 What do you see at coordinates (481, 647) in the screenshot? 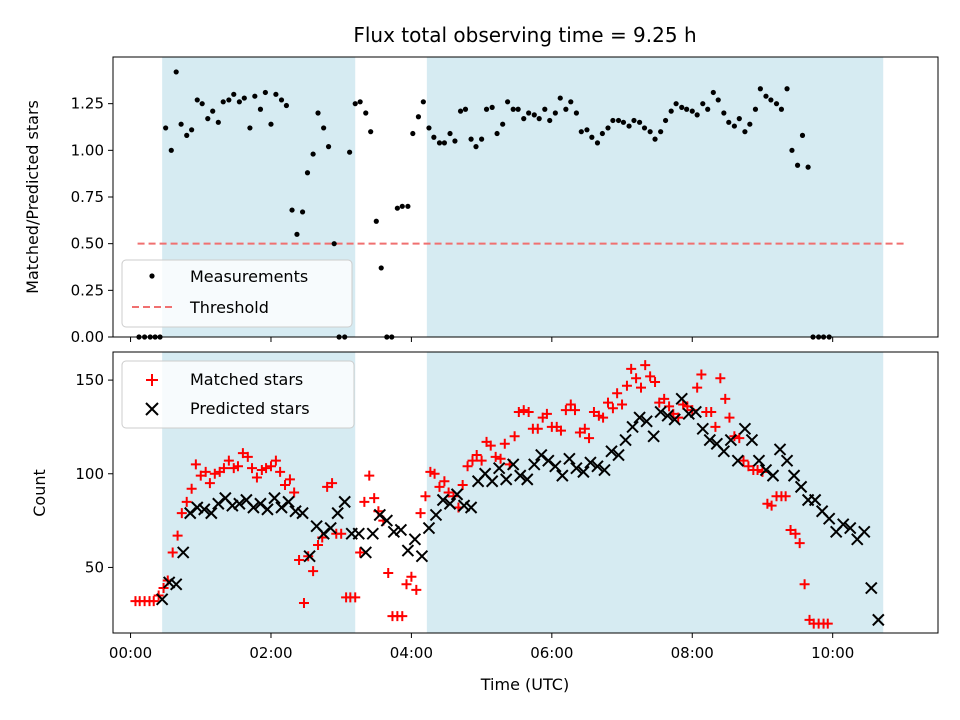
I see `bottom-x-ticks: 00:00 02:00 04:00 06:00 08:00 10:00` at bounding box center [481, 647].